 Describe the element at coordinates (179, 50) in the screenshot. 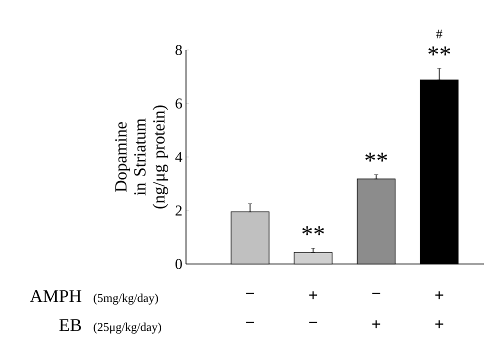

I see `y-tick-label: 8` at that location.